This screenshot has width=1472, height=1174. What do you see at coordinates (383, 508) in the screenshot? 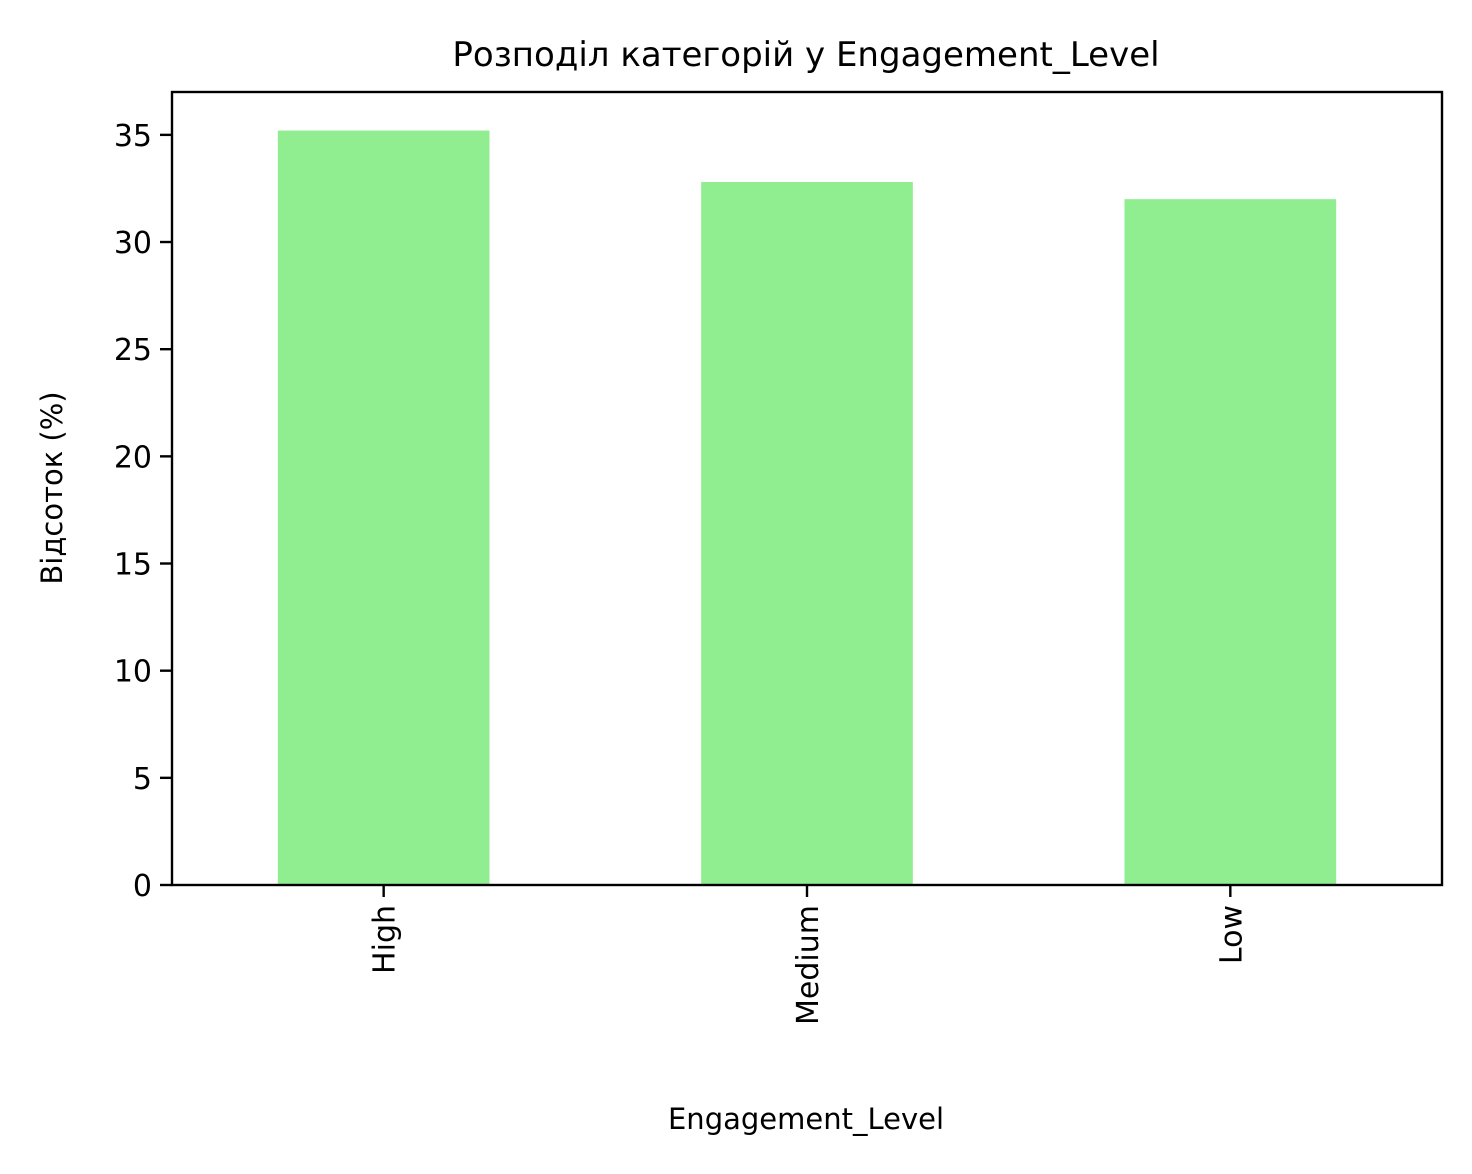
I see `bar-high` at bounding box center [383, 508].